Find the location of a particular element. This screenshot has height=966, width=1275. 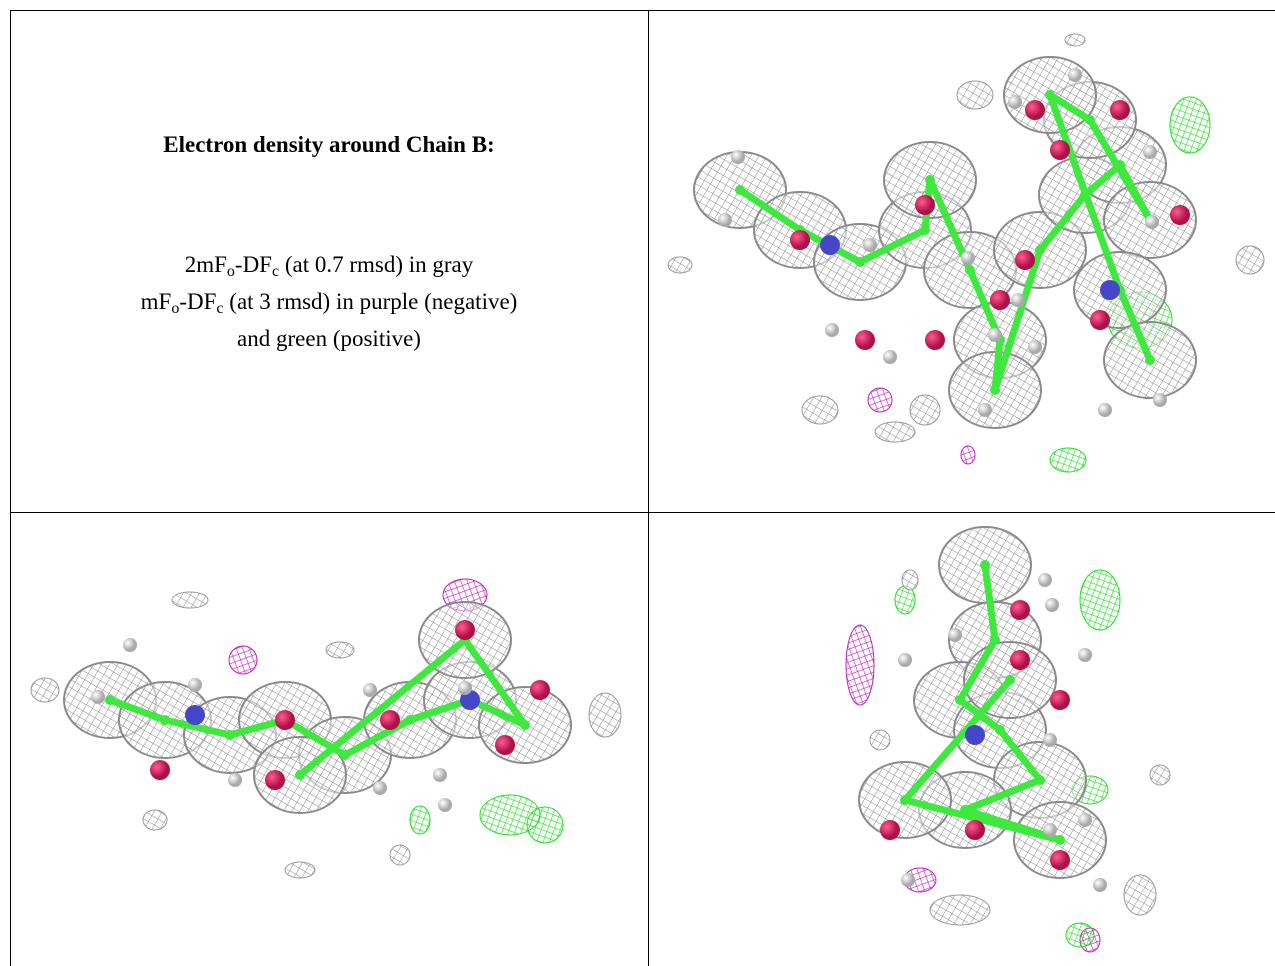

subscript: o is located at coordinates (230, 271).